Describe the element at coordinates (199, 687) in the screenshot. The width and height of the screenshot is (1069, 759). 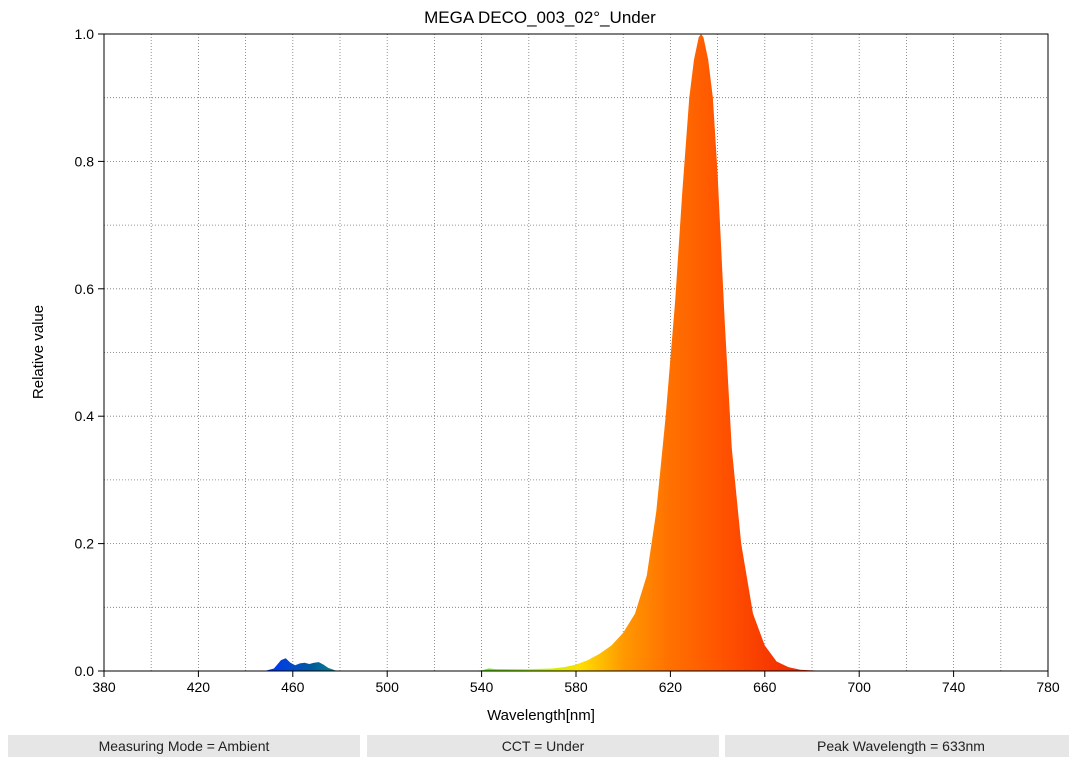
I see `x-tick-label: 420` at that location.